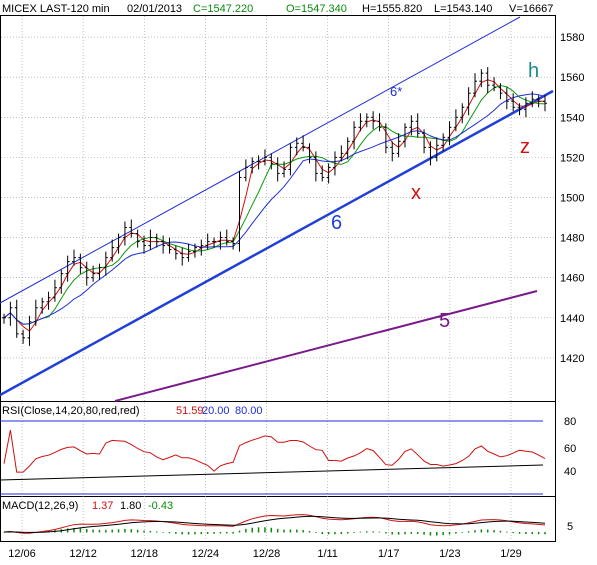  What do you see at coordinates (531, 9) in the screenshot?
I see `header-volume: V=16667` at bounding box center [531, 9].